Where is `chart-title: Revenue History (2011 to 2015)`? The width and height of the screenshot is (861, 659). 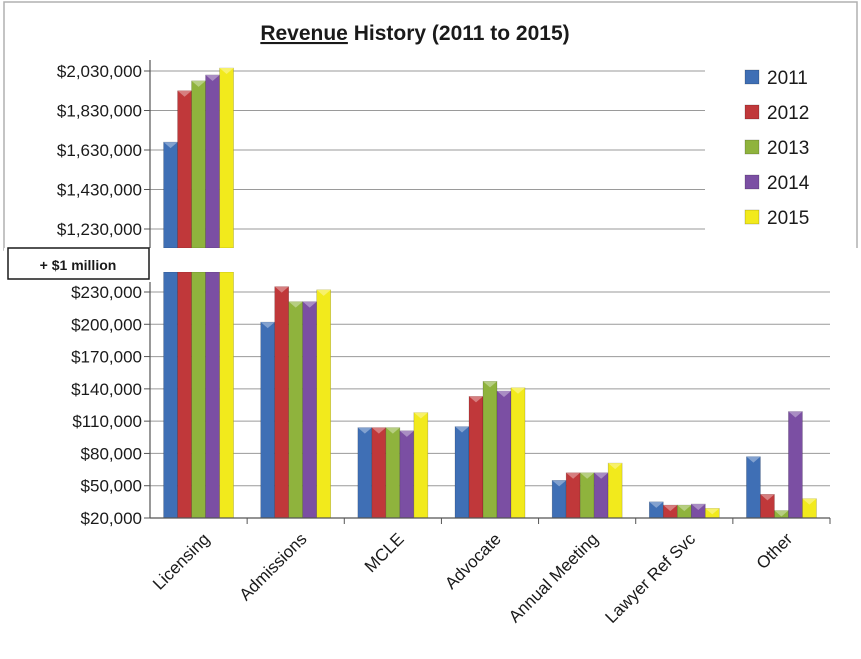
chart-title: Revenue History (2011 to 2015) is located at coordinates (414, 33).